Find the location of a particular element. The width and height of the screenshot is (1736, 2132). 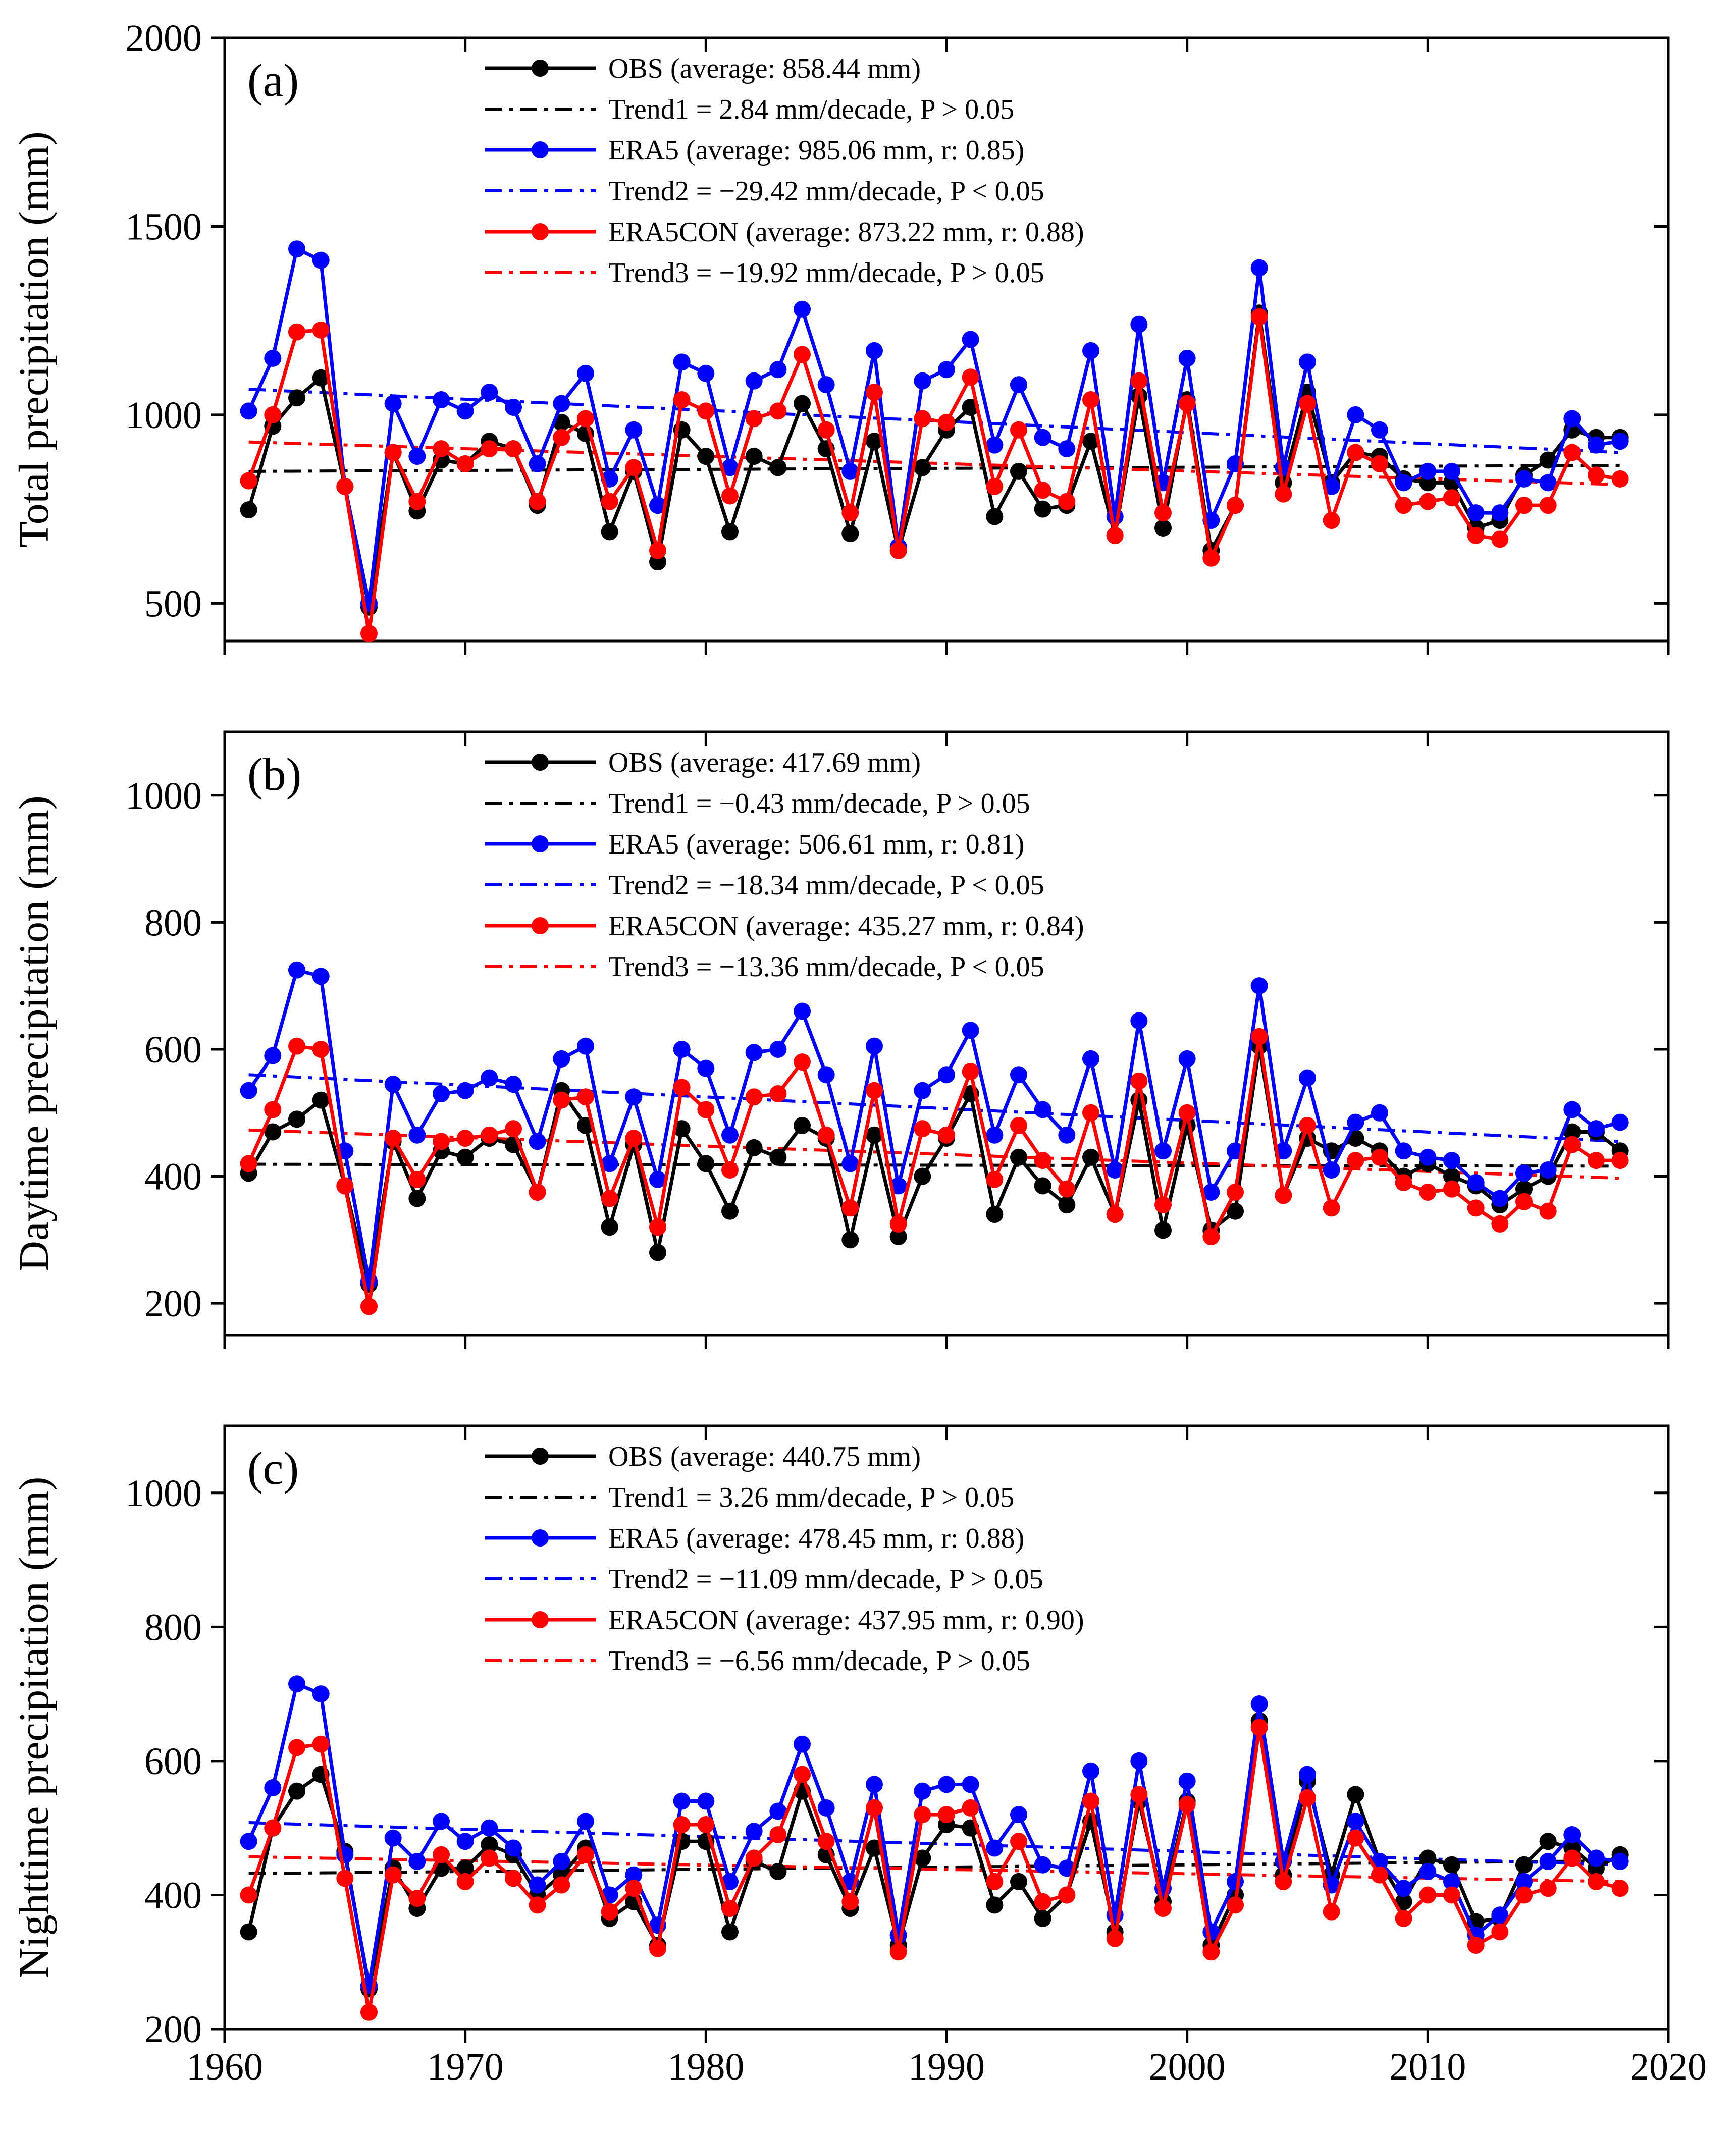

legend-label: Trend2 = −11.09 mm/decade, P > 0.05 is located at coordinates (825, 1579).